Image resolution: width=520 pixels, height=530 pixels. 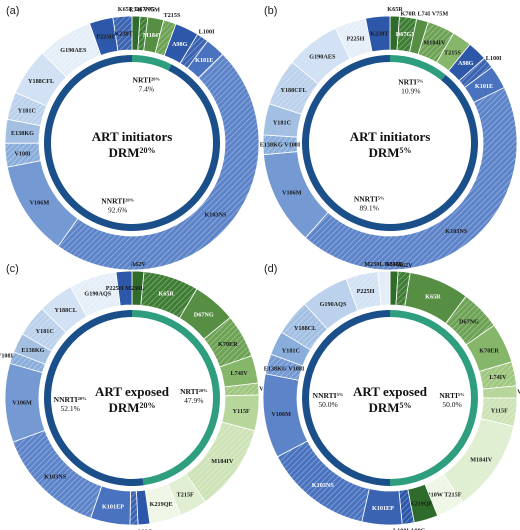 What do you see at coordinates (12, 11) in the screenshot?
I see `panel-label: (a)` at bounding box center [12, 11].